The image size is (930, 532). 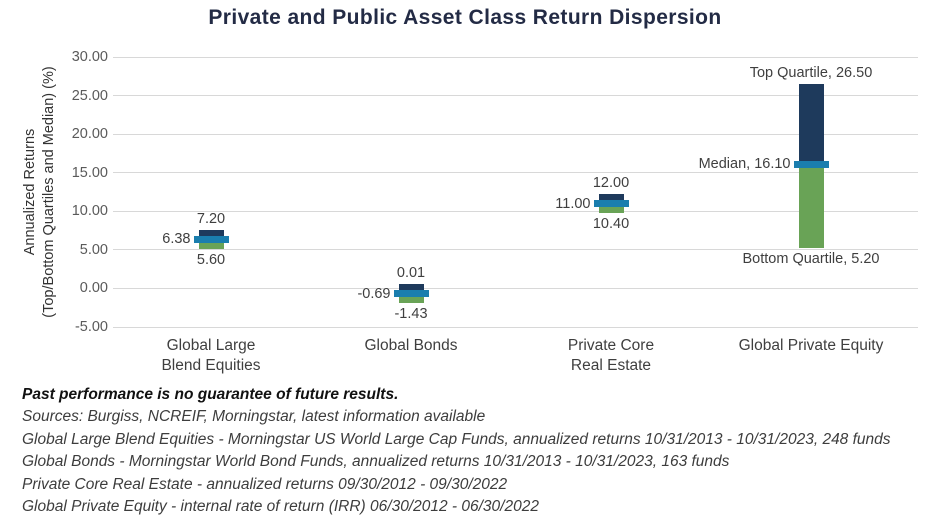 I want to click on category-label-line: Global Private Equity, so click(x=811, y=345).